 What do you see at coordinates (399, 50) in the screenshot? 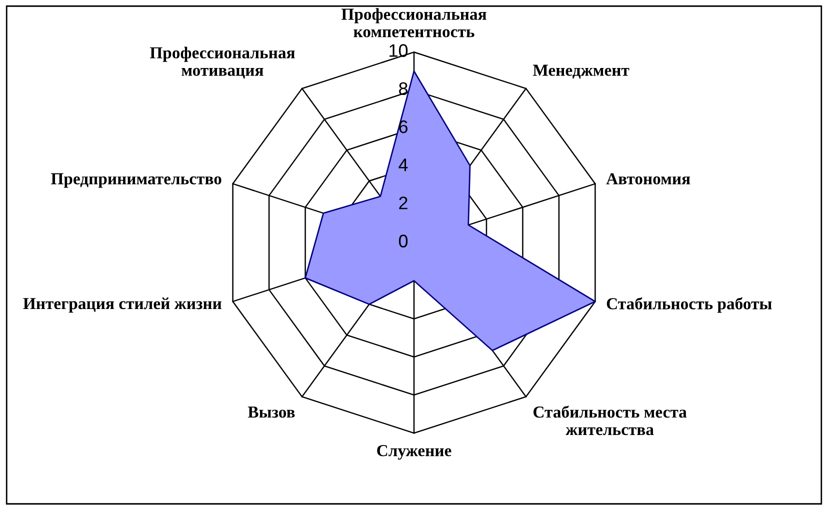
I see `y-tick-label: 10` at bounding box center [399, 50].